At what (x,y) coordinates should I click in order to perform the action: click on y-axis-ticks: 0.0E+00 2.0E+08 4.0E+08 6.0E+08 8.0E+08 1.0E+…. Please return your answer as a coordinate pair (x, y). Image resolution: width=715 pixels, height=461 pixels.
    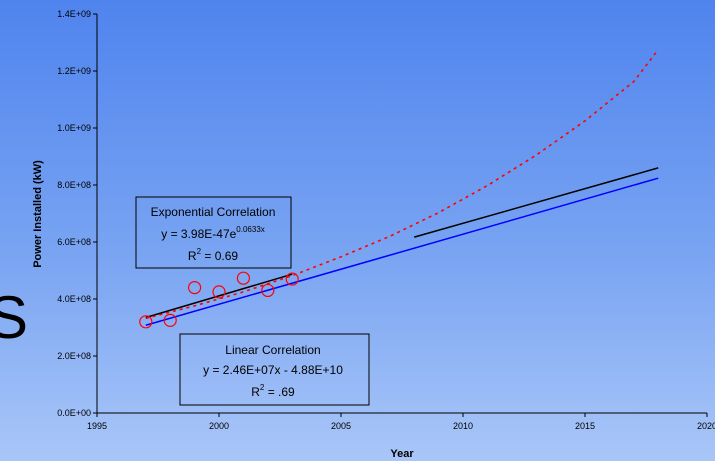
    Looking at the image, I should click on (77, 213).